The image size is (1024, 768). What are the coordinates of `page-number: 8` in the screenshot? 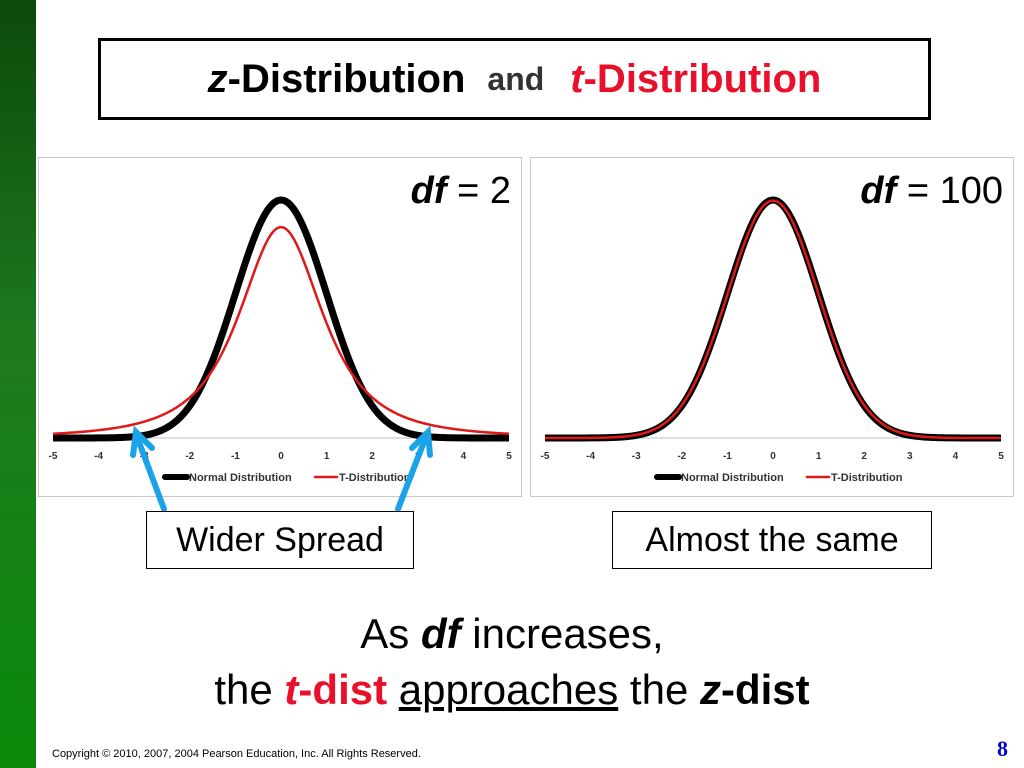 It's located at (1002, 748).